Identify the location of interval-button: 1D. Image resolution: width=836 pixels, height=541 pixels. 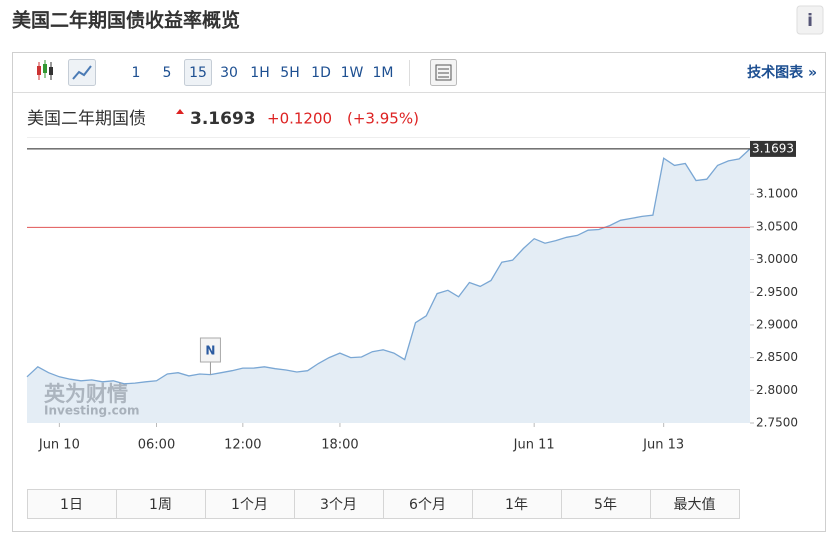
(321, 73).